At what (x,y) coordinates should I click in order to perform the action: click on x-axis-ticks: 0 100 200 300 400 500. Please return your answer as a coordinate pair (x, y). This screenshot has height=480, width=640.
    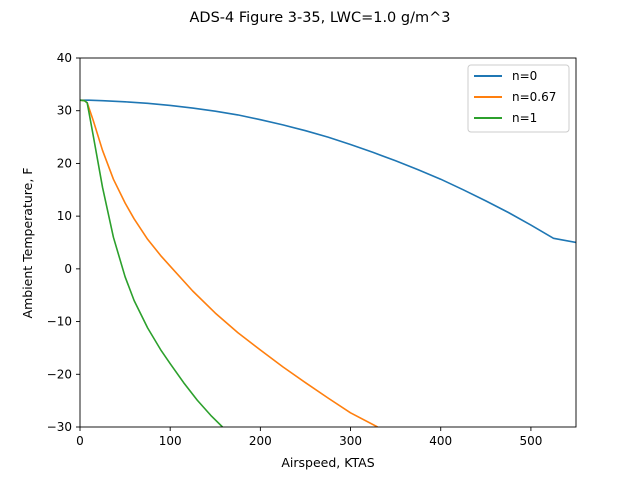
    Looking at the image, I should click on (309, 437).